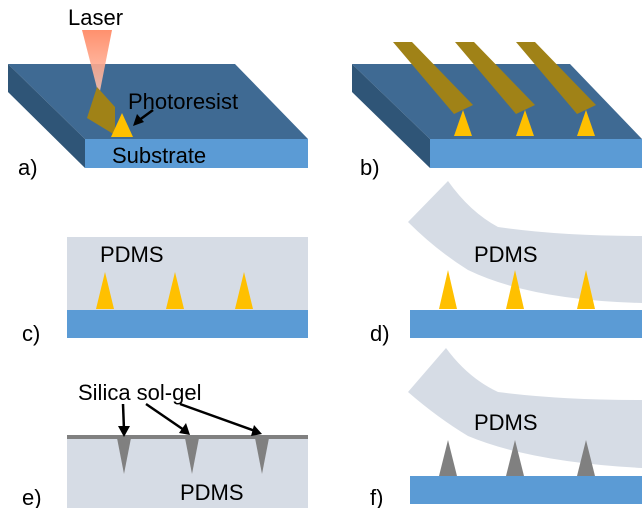  I want to click on panel-c: PDMS c), so click(165, 291).